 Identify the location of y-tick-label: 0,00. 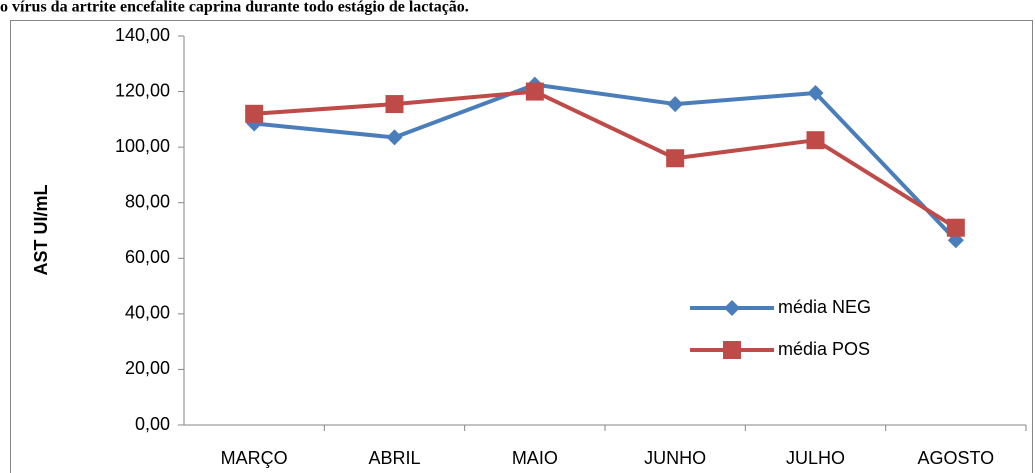
(152, 424).